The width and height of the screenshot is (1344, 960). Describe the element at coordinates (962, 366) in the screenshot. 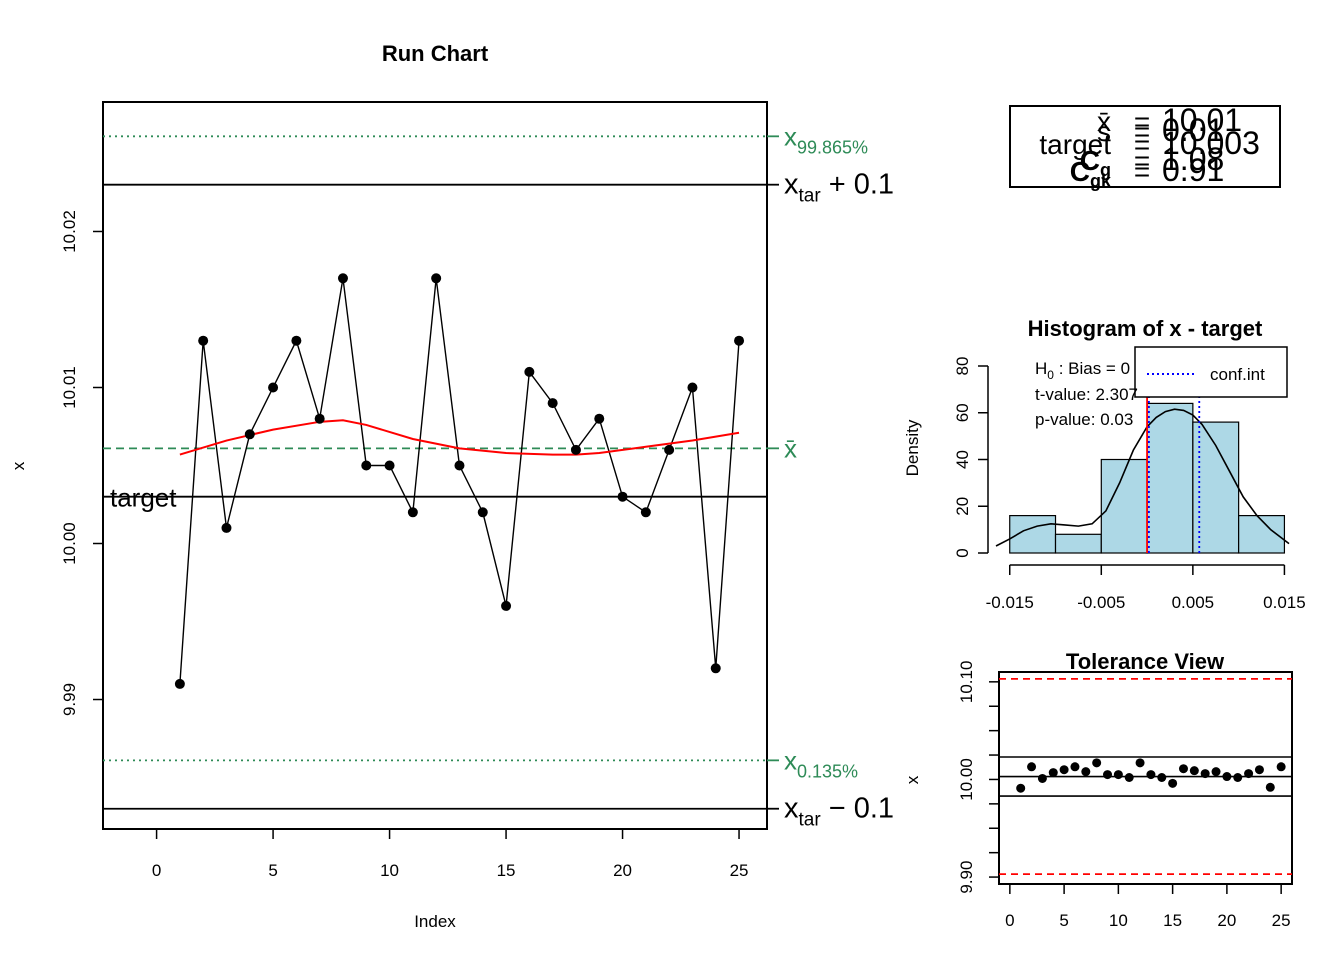

I see `y-tick-label: 80` at that location.